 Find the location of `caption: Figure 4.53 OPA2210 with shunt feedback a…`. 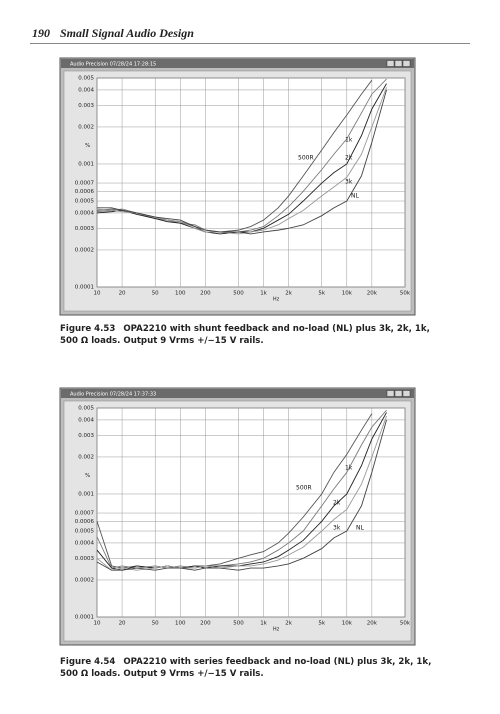

caption: Figure 4.53 OPA2210 with shunt feedback a… is located at coordinates (250, 335).